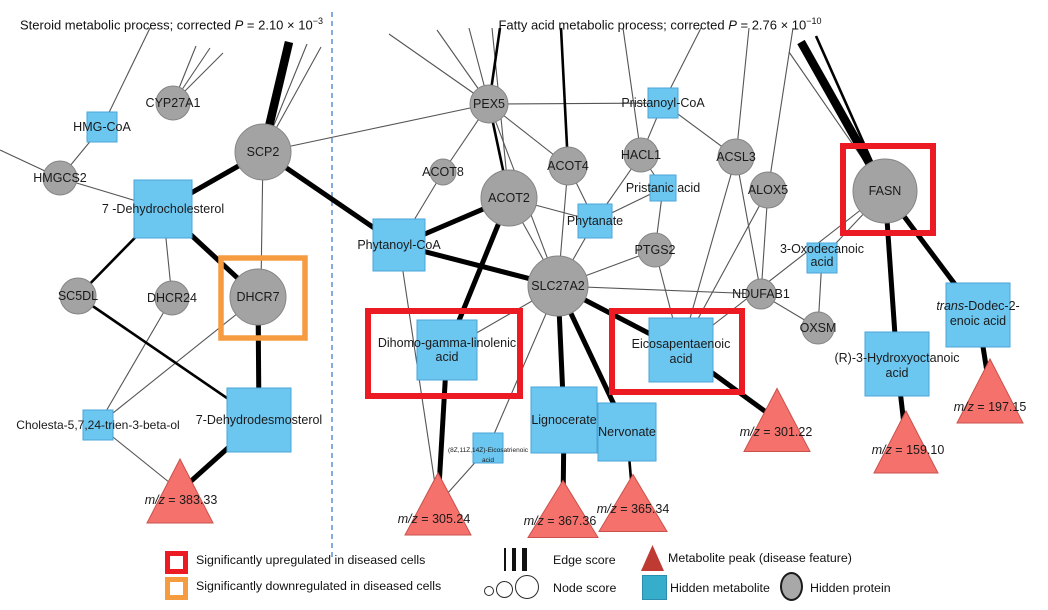 Image resolution: width=1048 pixels, height=610 pixels. Describe the element at coordinates (258, 297) in the screenshot. I see `protein-node-DHCR7` at that location.